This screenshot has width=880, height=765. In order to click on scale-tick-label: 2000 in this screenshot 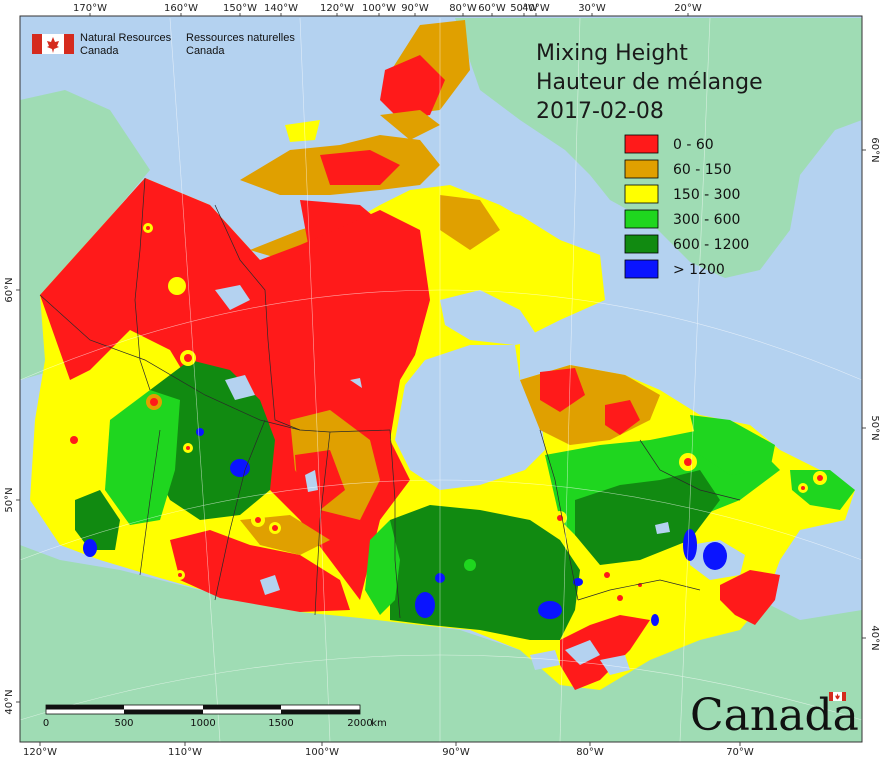, I will do `click(359, 723)`.